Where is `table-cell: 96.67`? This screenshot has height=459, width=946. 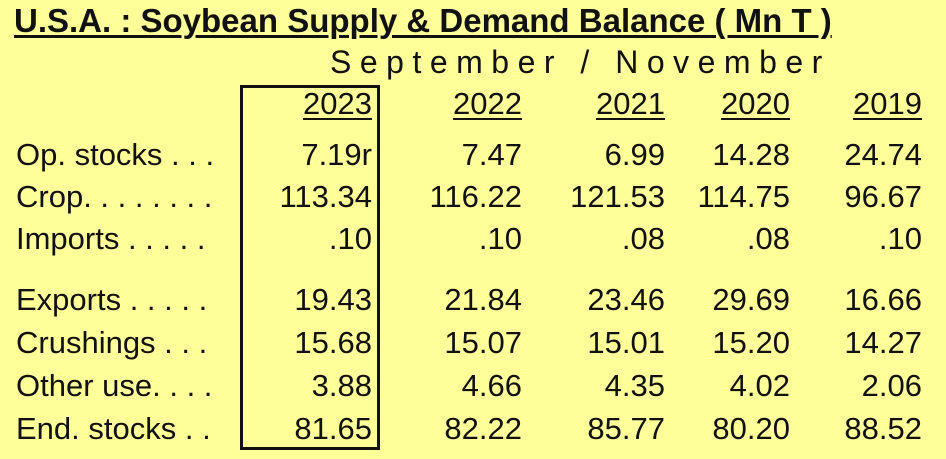
table-cell: 96.67 is located at coordinates (883, 196).